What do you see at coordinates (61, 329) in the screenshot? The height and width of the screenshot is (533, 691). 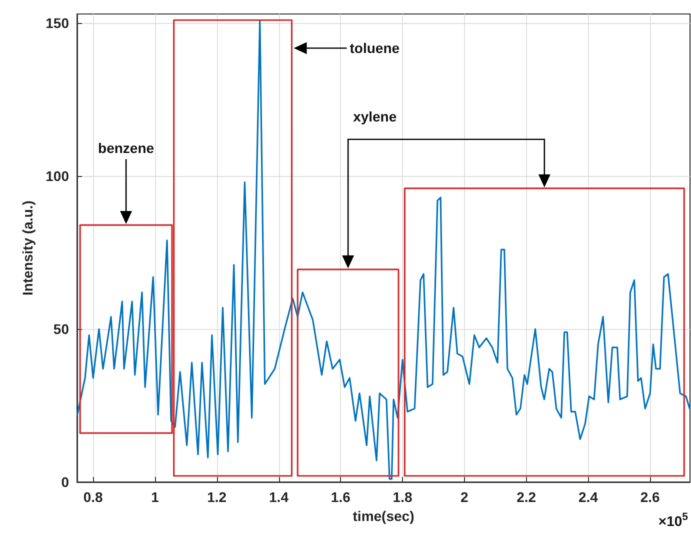 I see `y-tick-label: 50` at bounding box center [61, 329].